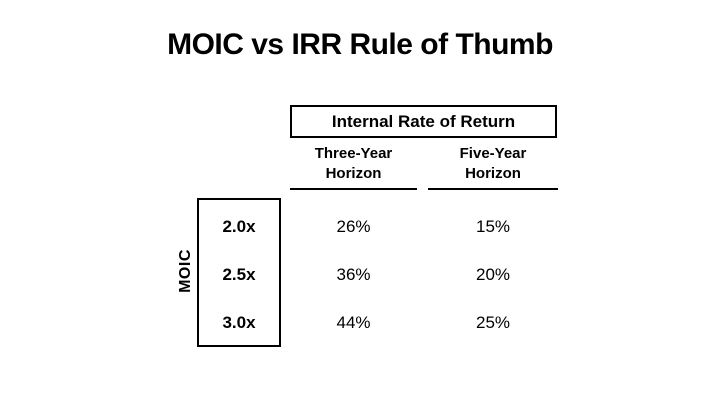  I want to click on irr-group-header-box: Internal Rate of Return, so click(423, 121).